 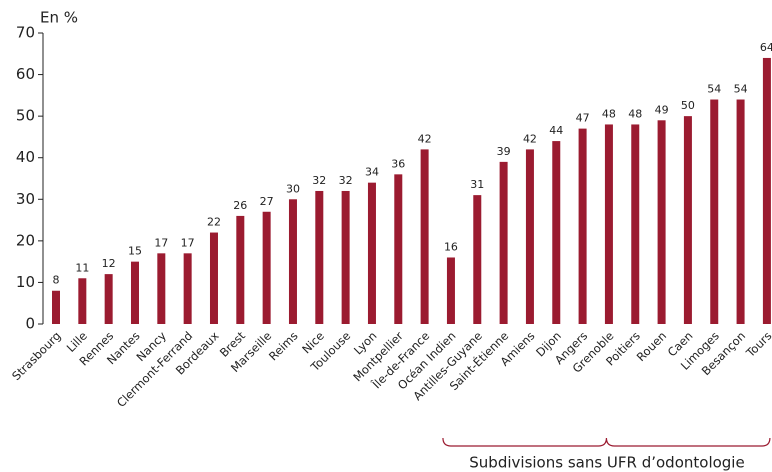 I want to click on value-label: 34, so click(x=372, y=172).